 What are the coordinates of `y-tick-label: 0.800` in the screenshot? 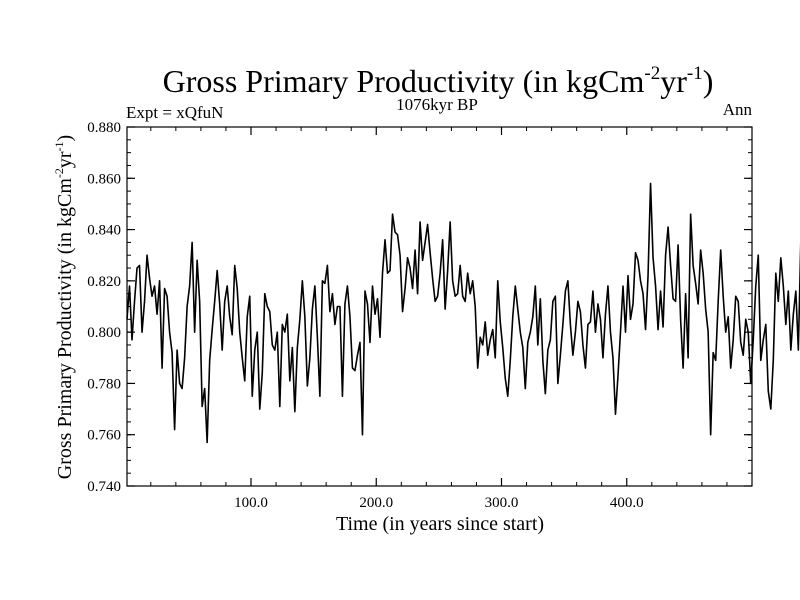 It's located at (104, 333).